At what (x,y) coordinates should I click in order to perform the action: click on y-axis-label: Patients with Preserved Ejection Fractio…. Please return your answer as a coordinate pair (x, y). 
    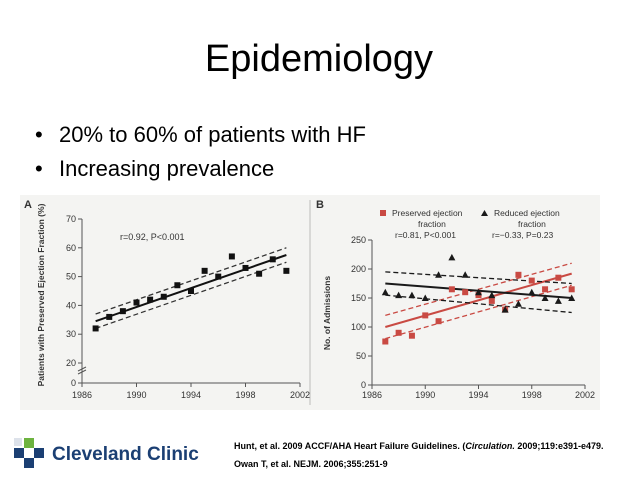
    Looking at the image, I should click on (41, 294).